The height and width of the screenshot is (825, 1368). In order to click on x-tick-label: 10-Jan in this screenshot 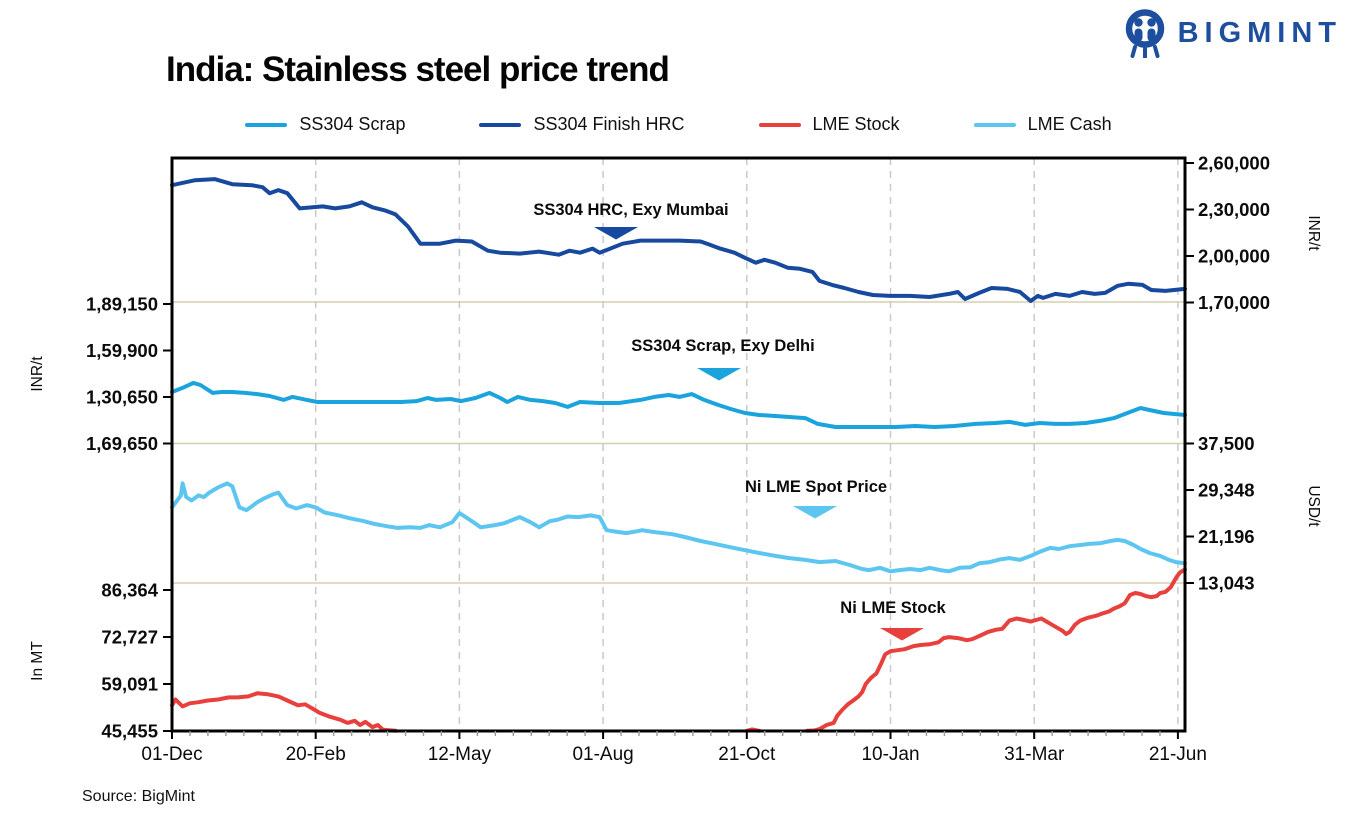, I will do `click(890, 754)`.